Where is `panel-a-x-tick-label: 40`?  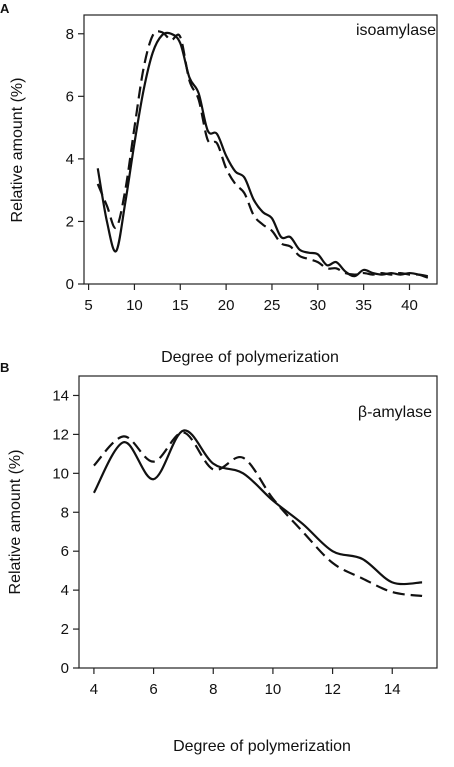 panel-a-x-tick-label: 40 is located at coordinates (409, 305).